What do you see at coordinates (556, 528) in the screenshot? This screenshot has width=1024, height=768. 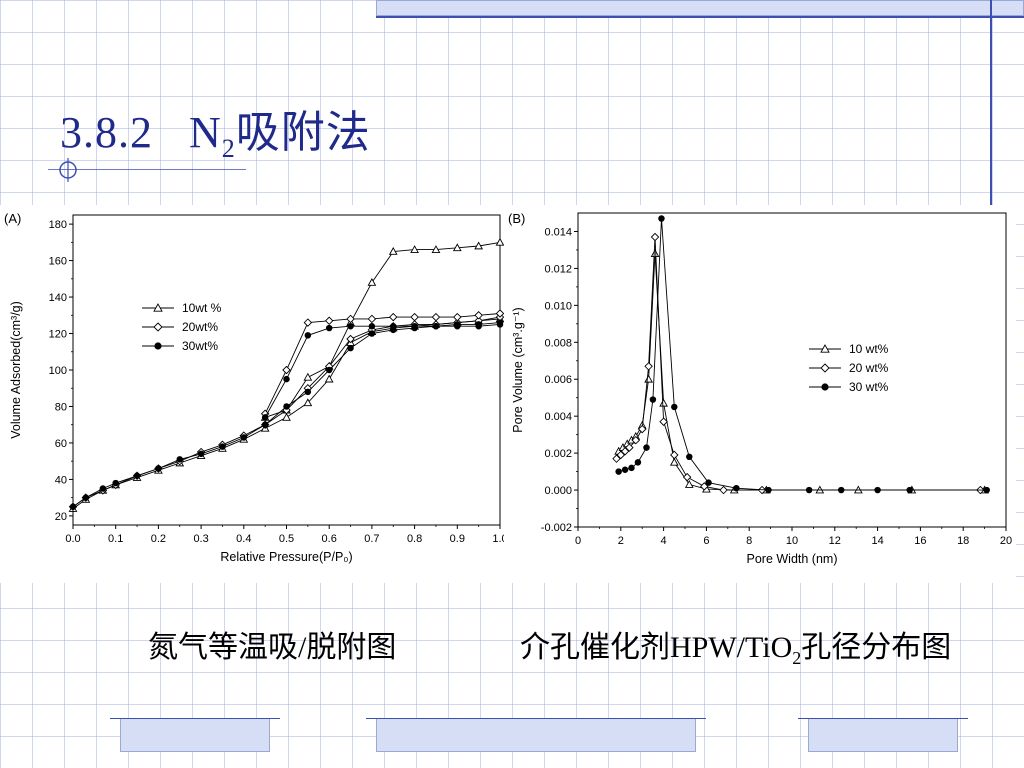 I see `y-tick-label: -0.002` at bounding box center [556, 528].